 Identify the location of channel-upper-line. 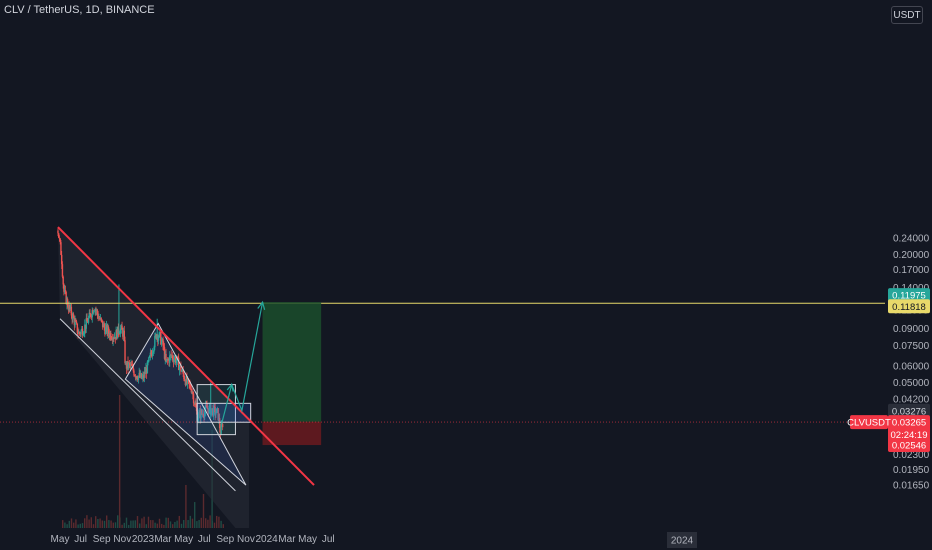
(186, 356).